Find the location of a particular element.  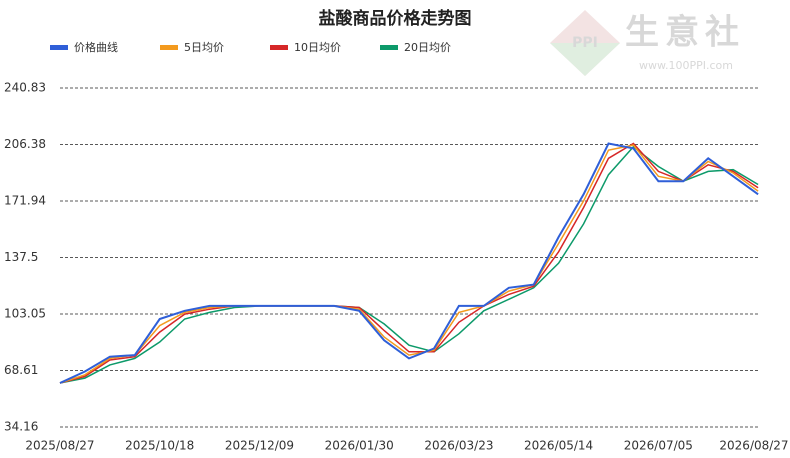

x-tick-label: 2026/03/23 is located at coordinates (458, 446).